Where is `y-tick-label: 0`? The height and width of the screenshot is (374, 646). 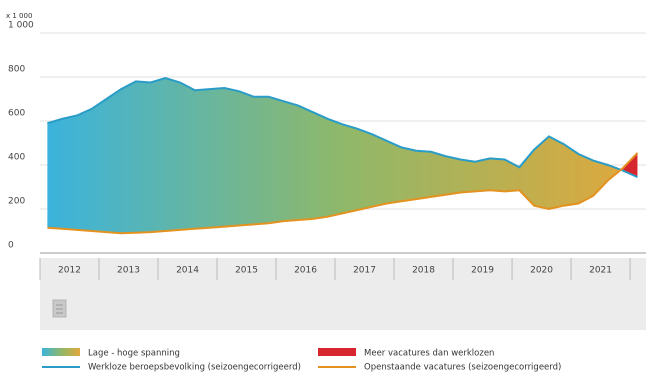 y-tick-label: 0 is located at coordinates (11, 246).